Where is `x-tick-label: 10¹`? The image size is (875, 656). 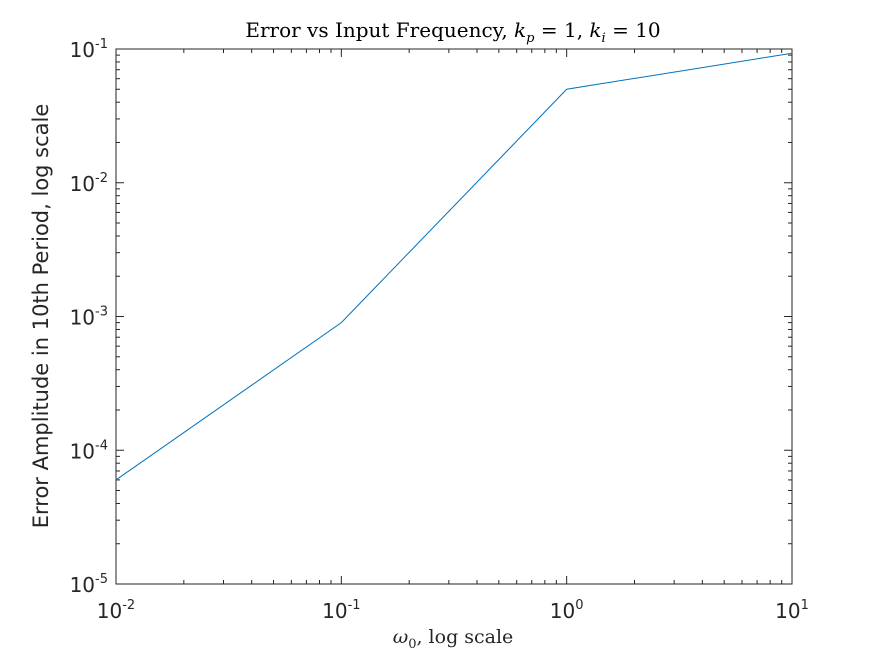
x-tick-label: 10¹ is located at coordinates (792, 610).